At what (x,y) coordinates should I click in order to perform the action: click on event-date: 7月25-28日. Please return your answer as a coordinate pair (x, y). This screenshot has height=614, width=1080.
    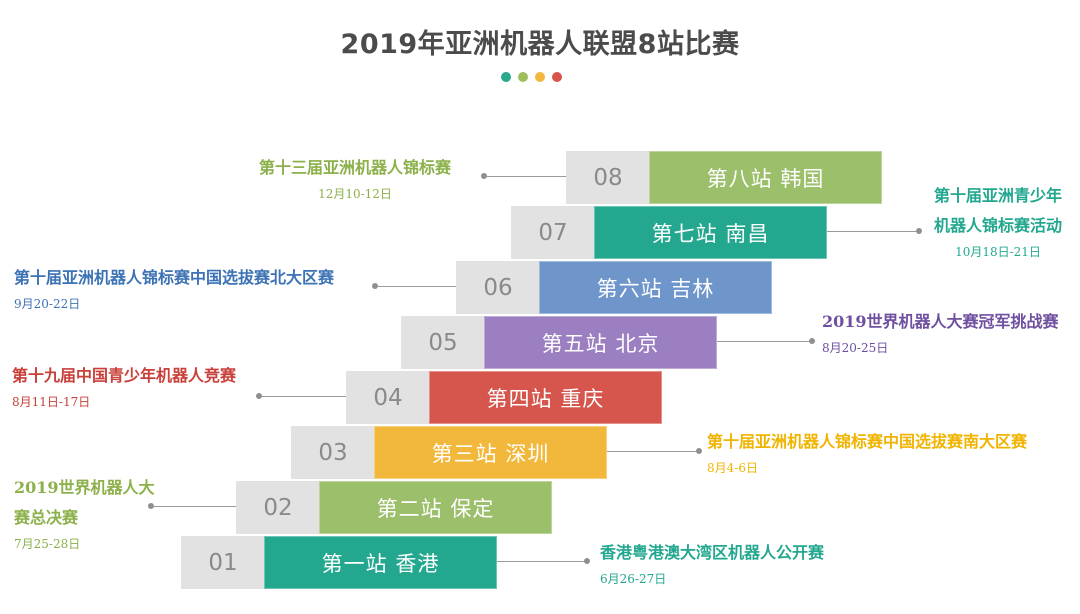
    Looking at the image, I should click on (47, 544).